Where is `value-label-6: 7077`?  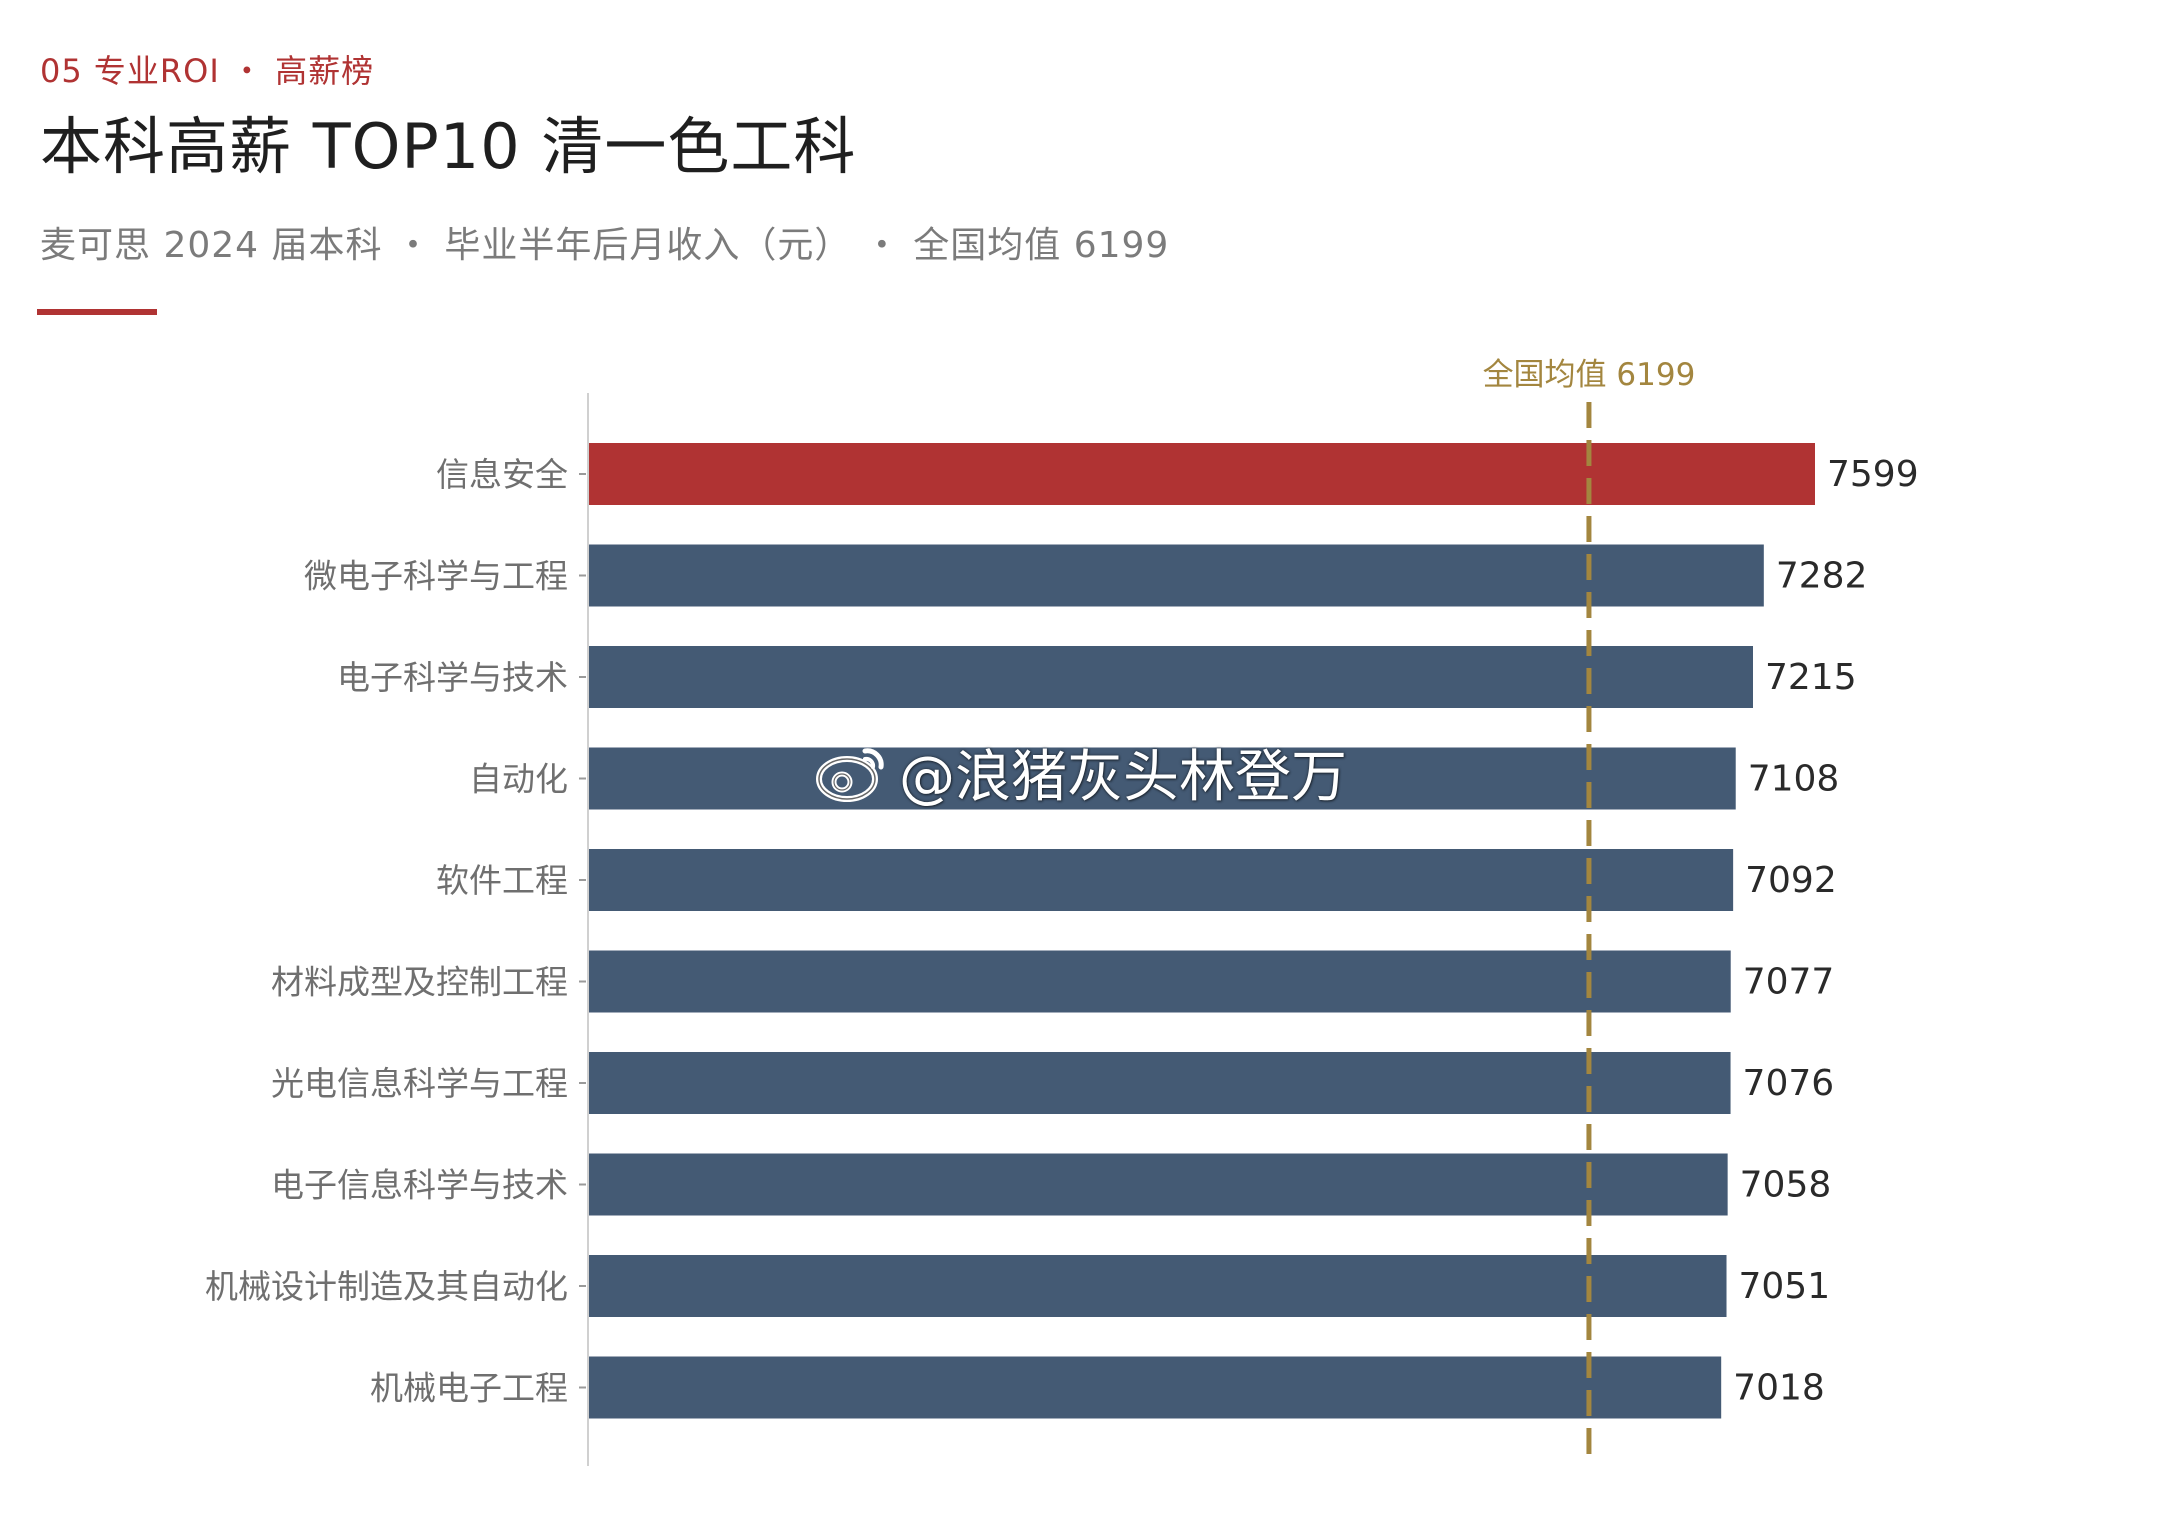 value-label-6: 7077 is located at coordinates (1789, 982).